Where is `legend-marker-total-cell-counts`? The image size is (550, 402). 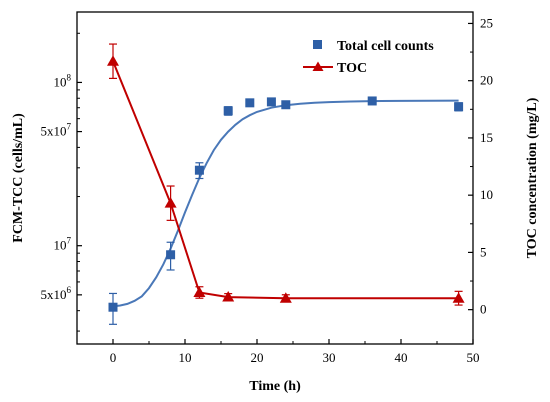
legend-marker-total-cell-counts is located at coordinates (317, 44).